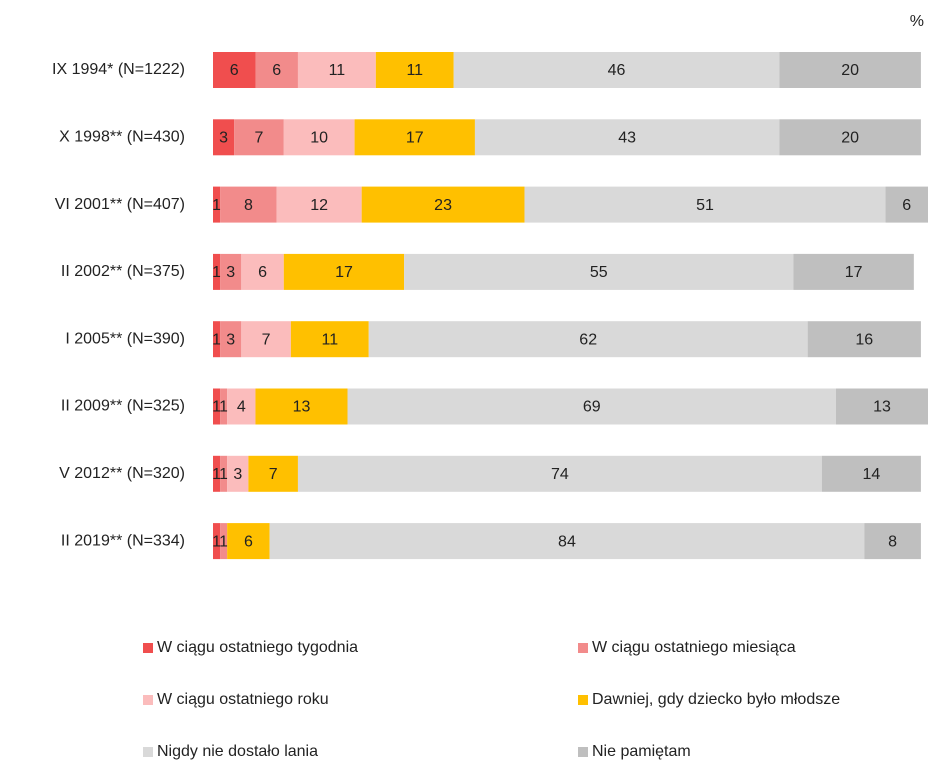 The height and width of the screenshot is (764, 930). I want to click on value-label: 74, so click(560, 474).